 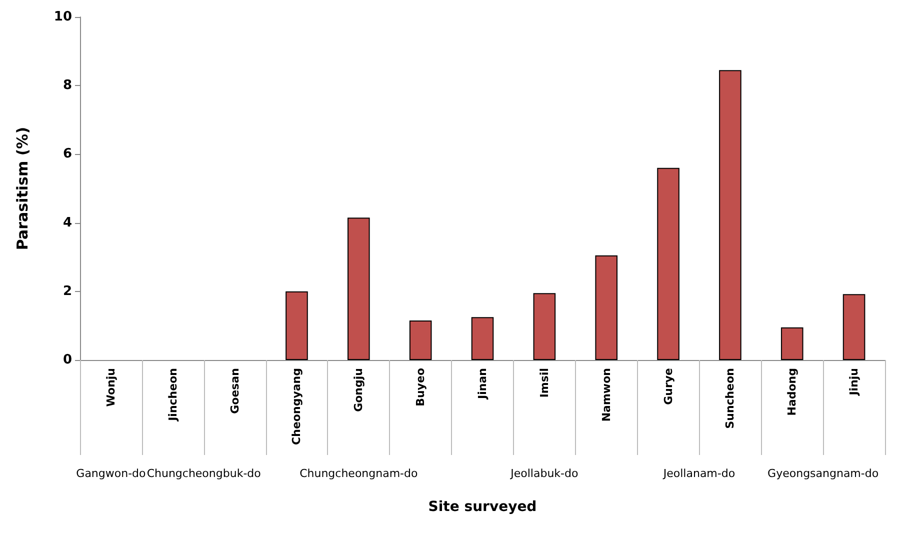 I want to click on y-tick-label: 10, so click(x=63, y=17).